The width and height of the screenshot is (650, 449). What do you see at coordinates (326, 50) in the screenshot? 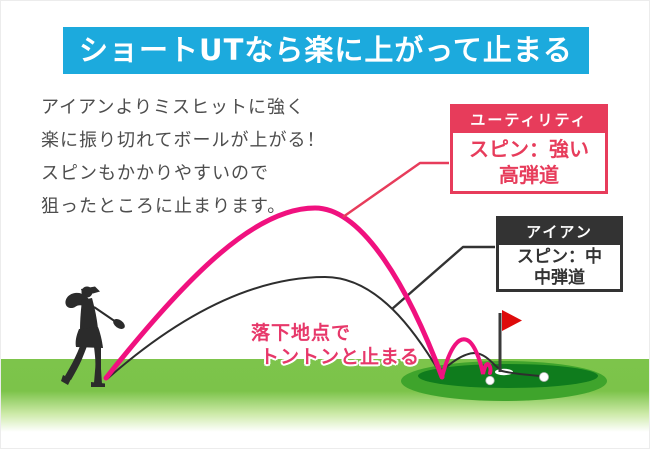
I see `page-title: ショートUTなら楽に上がって止まる` at bounding box center [326, 50].